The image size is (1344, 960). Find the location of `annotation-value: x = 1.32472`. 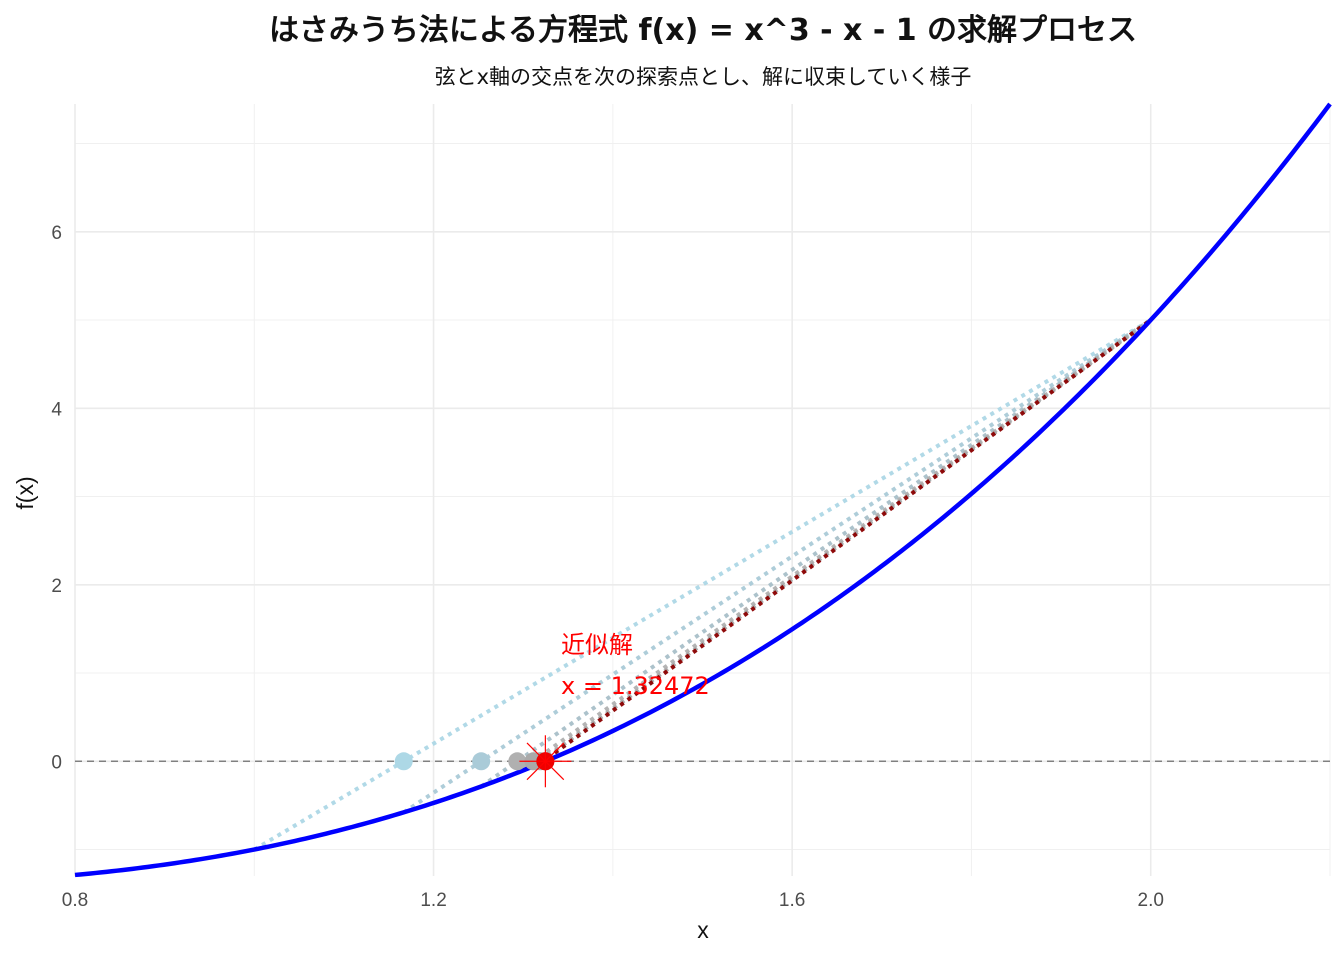

annotation-value: x = 1.32472 is located at coordinates (635, 686).